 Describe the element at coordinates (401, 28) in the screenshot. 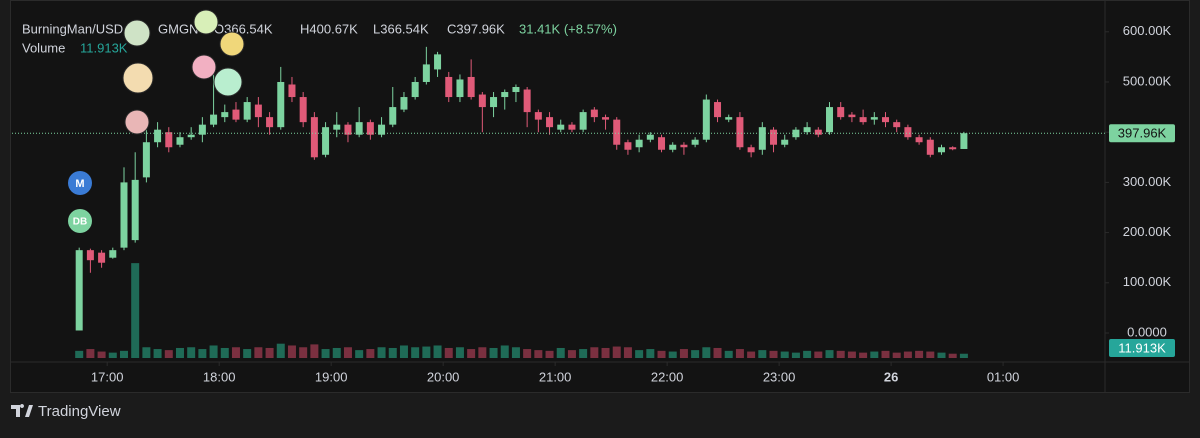

I see `ohlc-low: L366.54K` at that location.